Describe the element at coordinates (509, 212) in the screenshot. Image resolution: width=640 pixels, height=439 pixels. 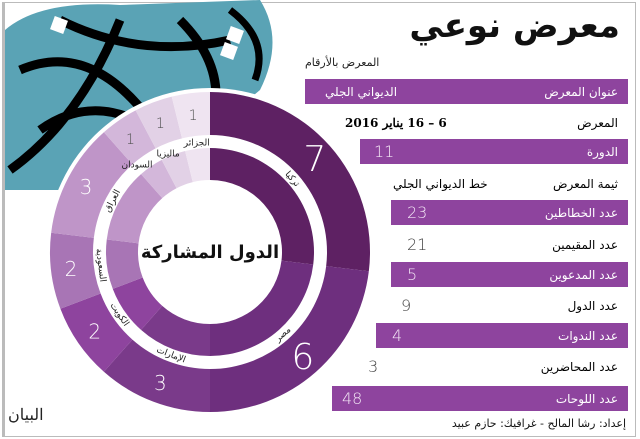
I see `row-calligraphers: عدد الخطاطين 23` at that location.